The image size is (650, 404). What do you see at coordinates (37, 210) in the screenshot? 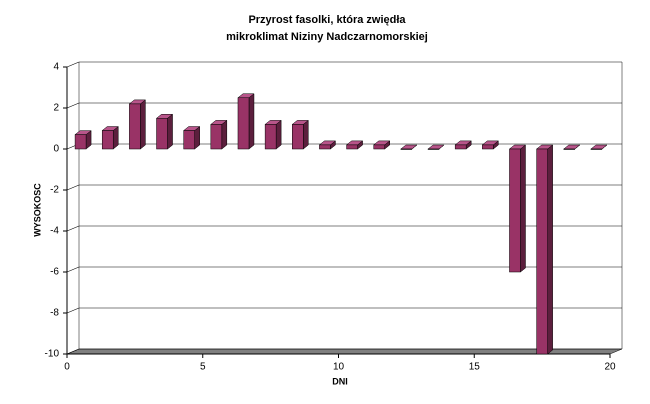
I see `y-axis-title: WYSOKOSC` at bounding box center [37, 210].